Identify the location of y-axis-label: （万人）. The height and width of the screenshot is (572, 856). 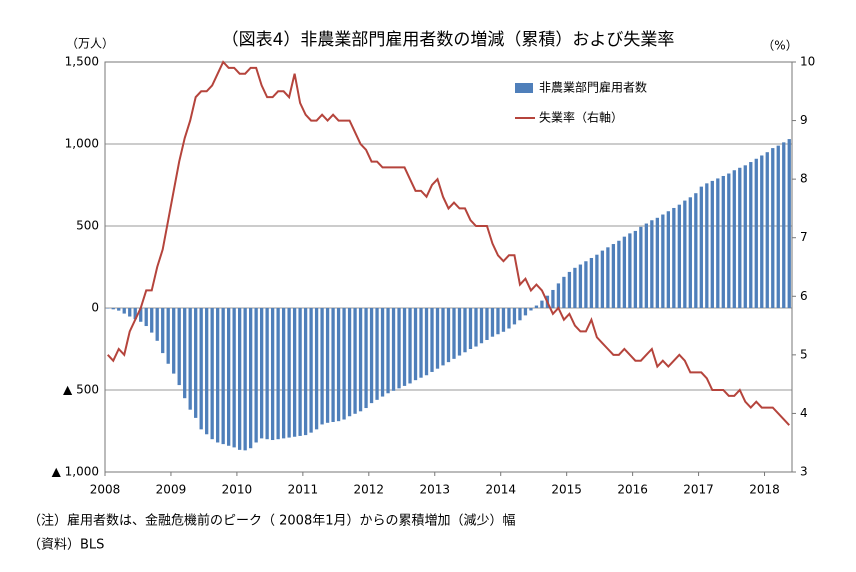
(90, 44).